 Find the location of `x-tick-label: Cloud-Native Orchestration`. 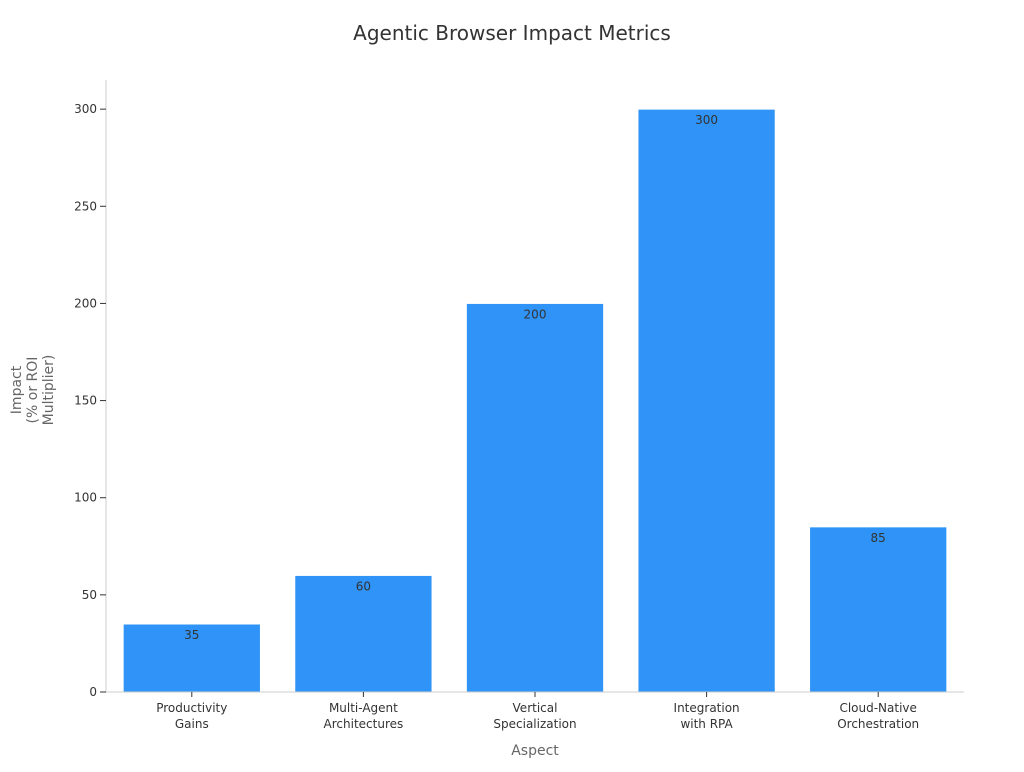

x-tick-label: Cloud-Native Orchestration is located at coordinates (878, 716).